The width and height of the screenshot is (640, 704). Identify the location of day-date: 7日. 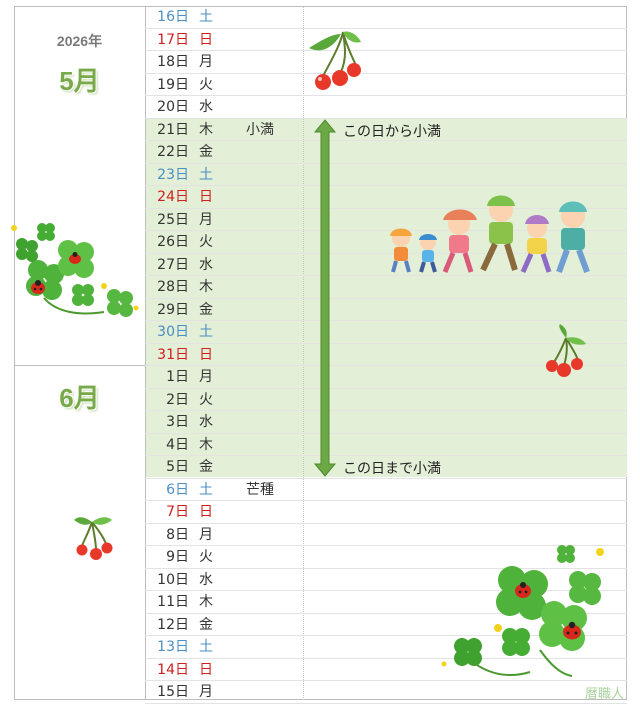
(177, 512).